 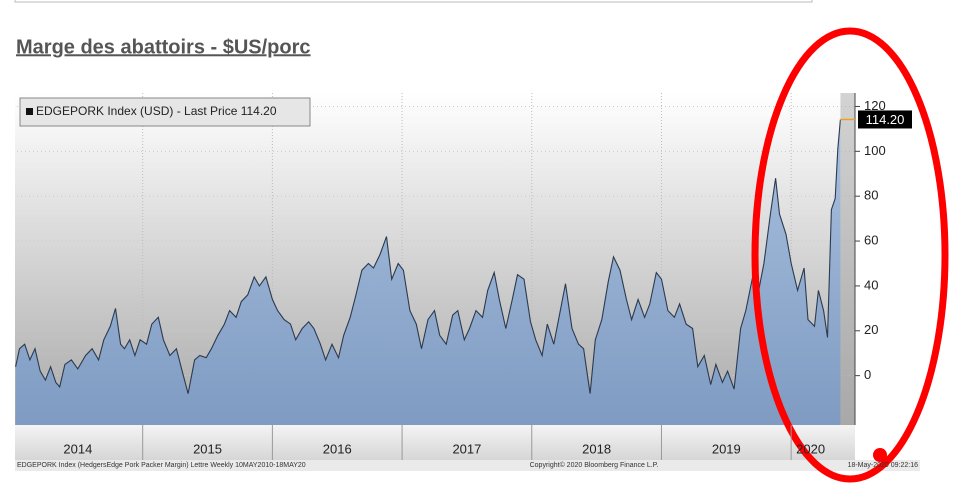 What do you see at coordinates (77, 448) in the screenshot?
I see `x-tick-label: 2014` at bounding box center [77, 448].